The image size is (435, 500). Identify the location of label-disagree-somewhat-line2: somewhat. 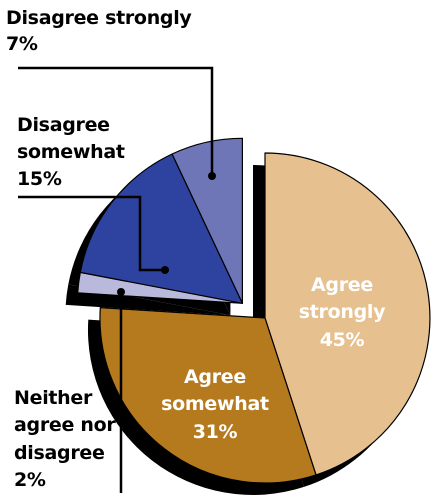
(71, 152).